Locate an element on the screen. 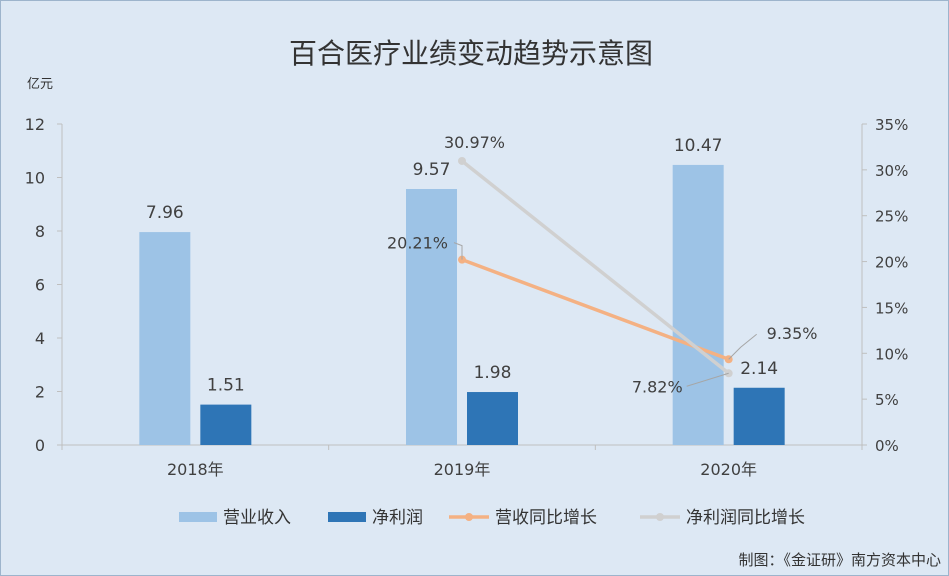  y2-tick-label: 30% is located at coordinates (891, 171).